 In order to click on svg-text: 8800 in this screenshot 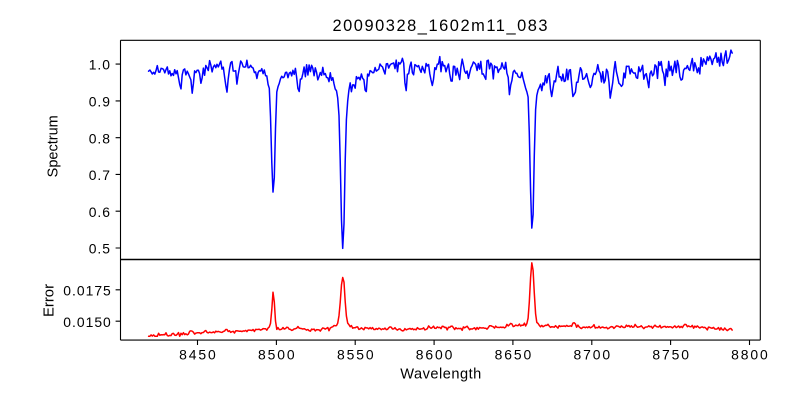, I will do `click(750, 354)`.